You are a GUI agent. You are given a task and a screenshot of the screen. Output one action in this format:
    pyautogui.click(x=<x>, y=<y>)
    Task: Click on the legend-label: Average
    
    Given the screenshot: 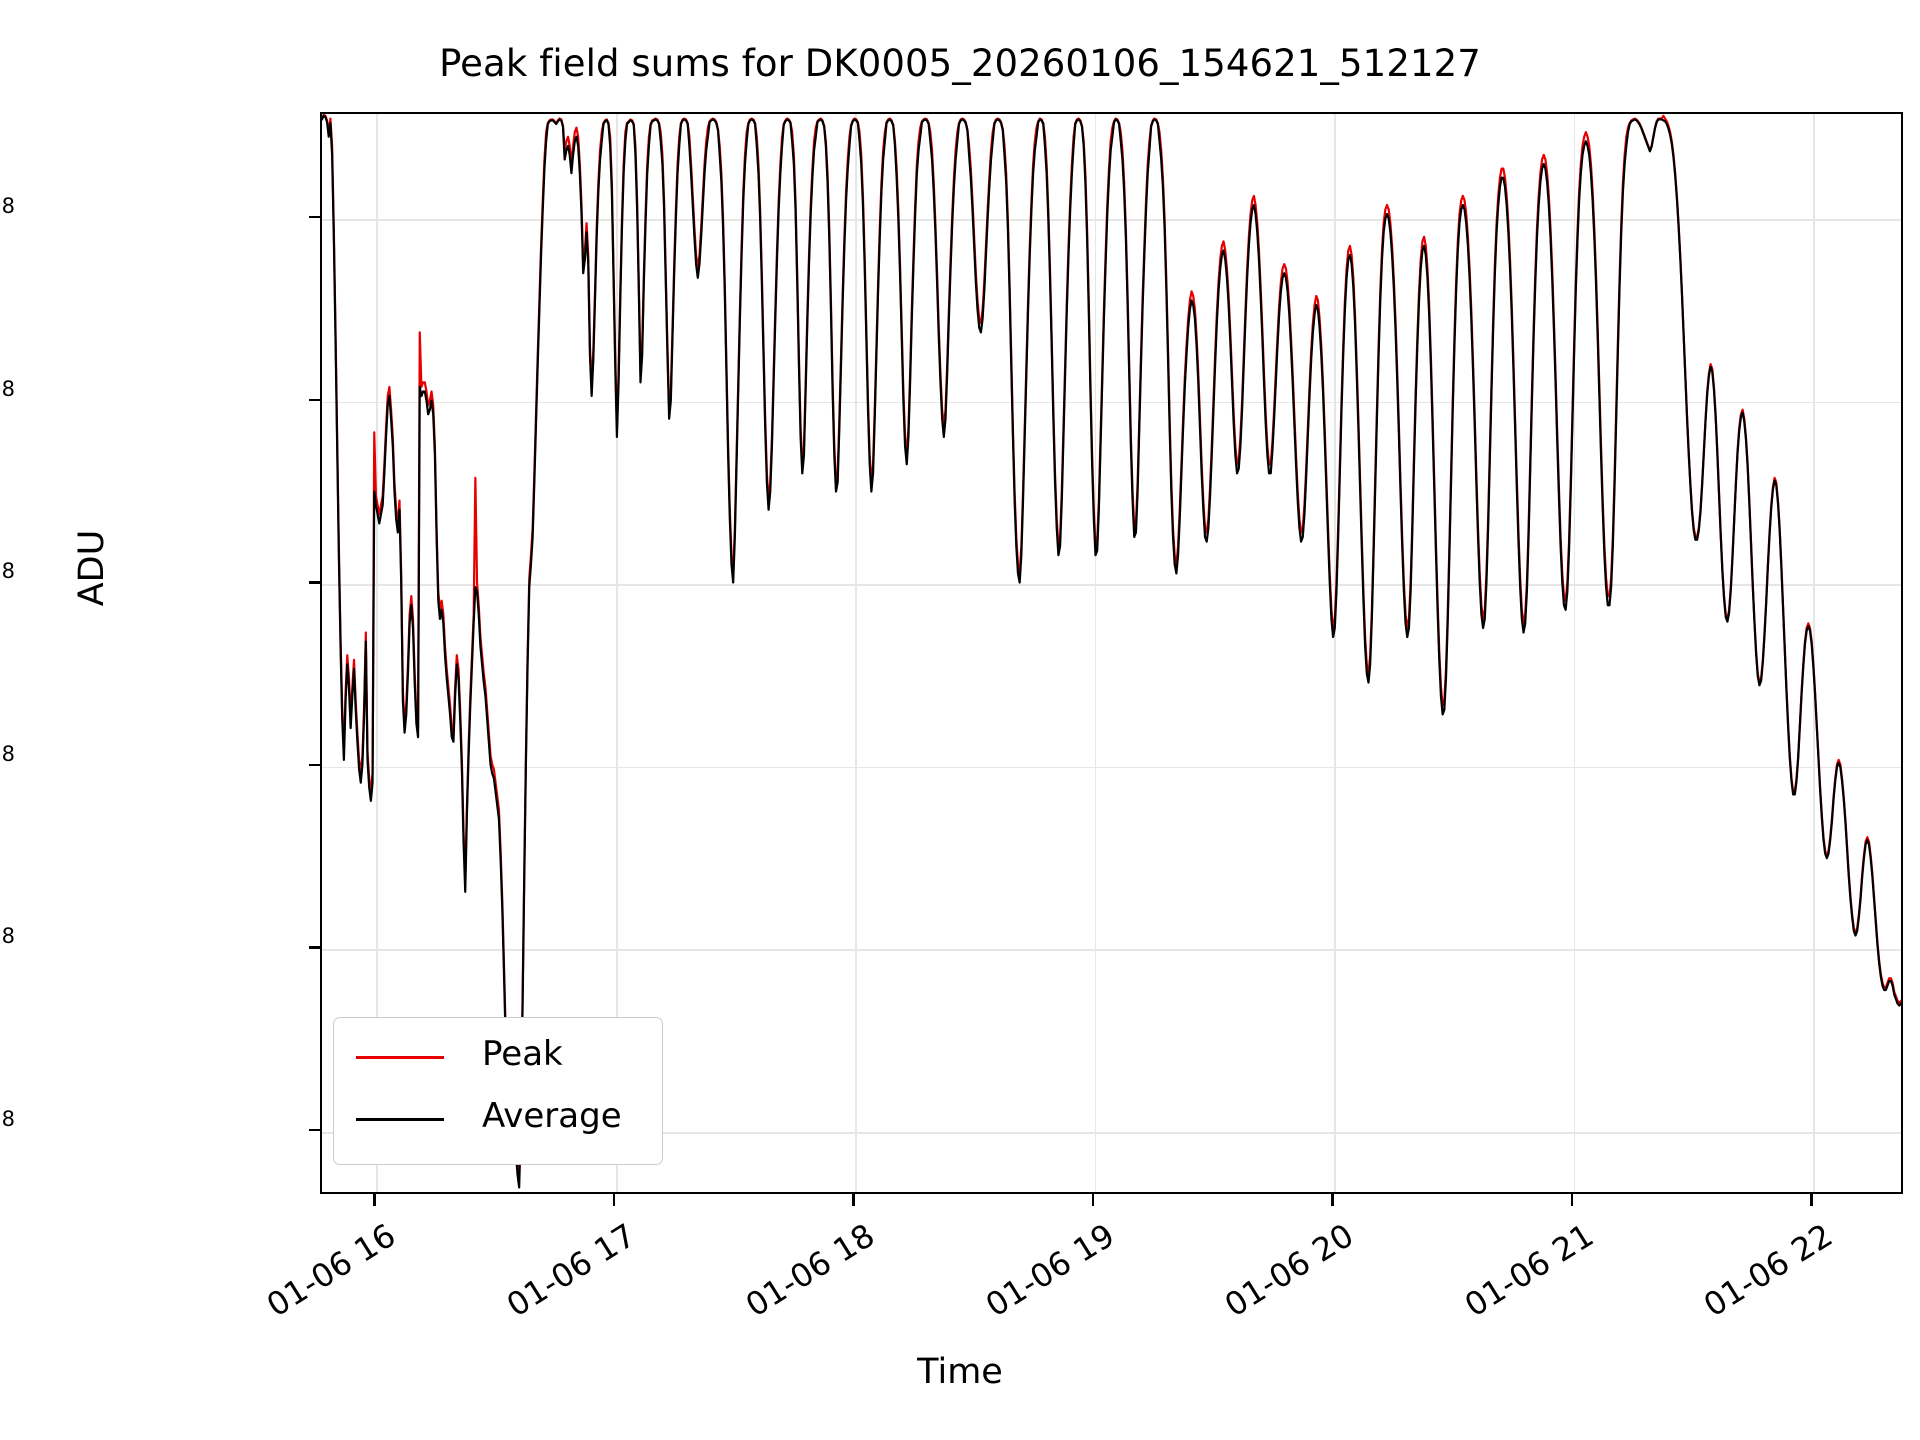 What is the action you would take?
    pyautogui.click(x=552, y=1116)
    